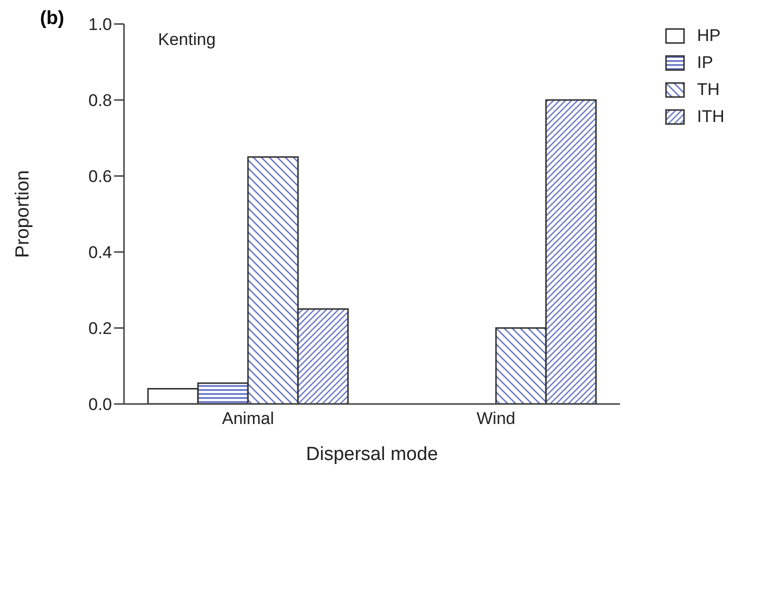 The width and height of the screenshot is (759, 593). What do you see at coordinates (100, 176) in the screenshot?
I see `y-tick-label: 0.6` at bounding box center [100, 176].